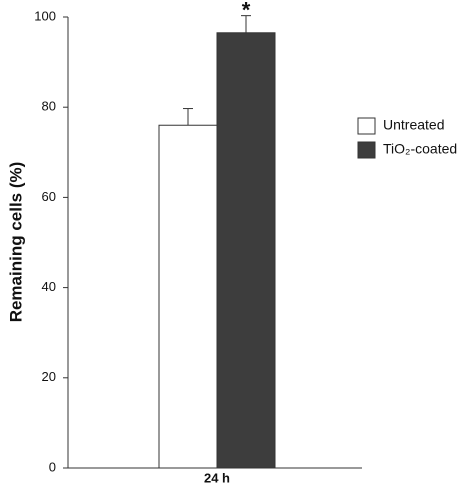  What do you see at coordinates (49, 376) in the screenshot?
I see `y-tick-label: 20` at bounding box center [49, 376].